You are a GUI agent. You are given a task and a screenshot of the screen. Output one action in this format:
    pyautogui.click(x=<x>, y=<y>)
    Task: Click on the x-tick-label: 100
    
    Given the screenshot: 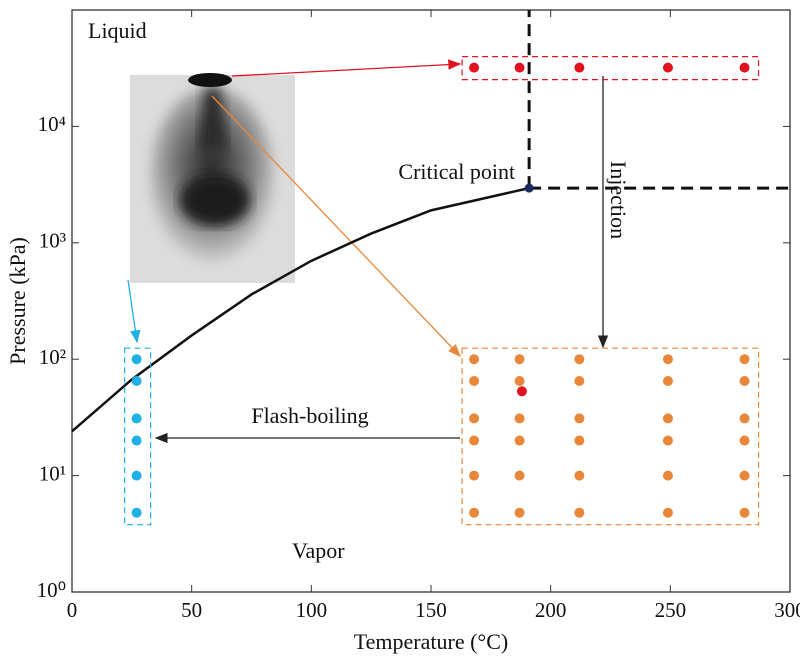 What is the action you would take?
    pyautogui.click(x=312, y=610)
    